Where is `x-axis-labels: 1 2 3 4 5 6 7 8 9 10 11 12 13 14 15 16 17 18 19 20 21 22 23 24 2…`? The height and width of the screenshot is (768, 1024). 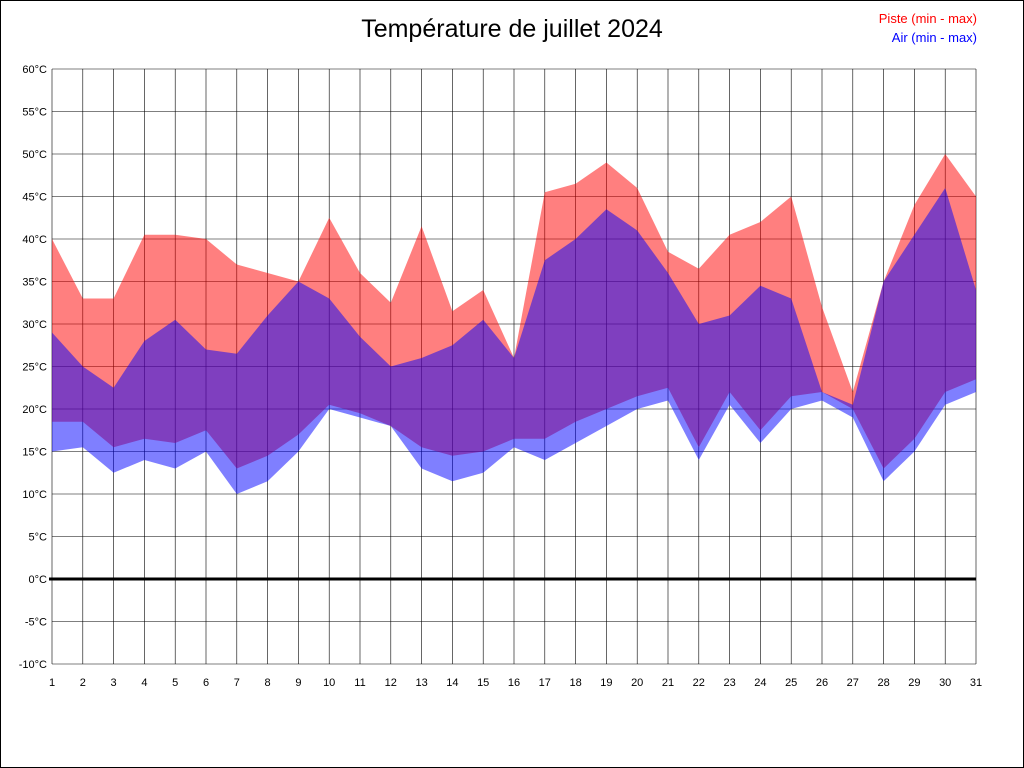 x-axis-labels: 1 2 3 4 5 6 7 8 9 10 11 12 13 14 15 16 17 18 19 20 21 22 23 24 2… is located at coordinates (515, 683).